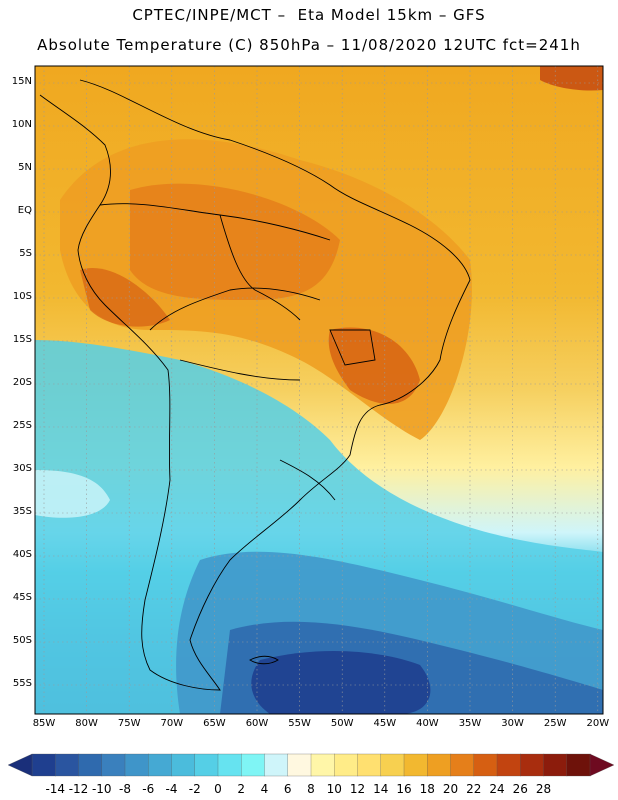 The height and width of the screenshot is (800, 618). I want to click on longitude-tick-label: 25W, so click(555, 723).